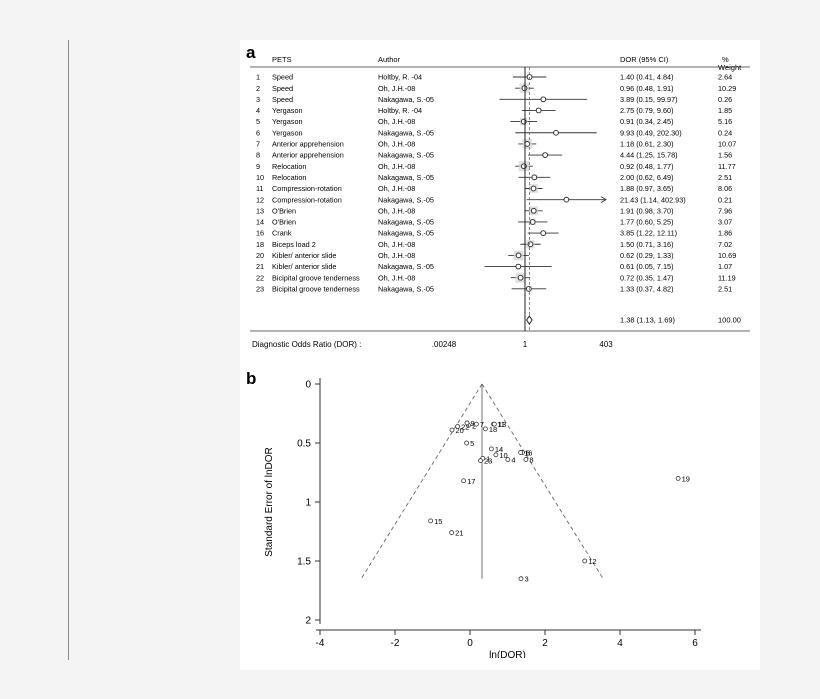 The width and height of the screenshot is (820, 699). What do you see at coordinates (695, 643) in the screenshot?
I see `x-tick-label: 6` at bounding box center [695, 643].